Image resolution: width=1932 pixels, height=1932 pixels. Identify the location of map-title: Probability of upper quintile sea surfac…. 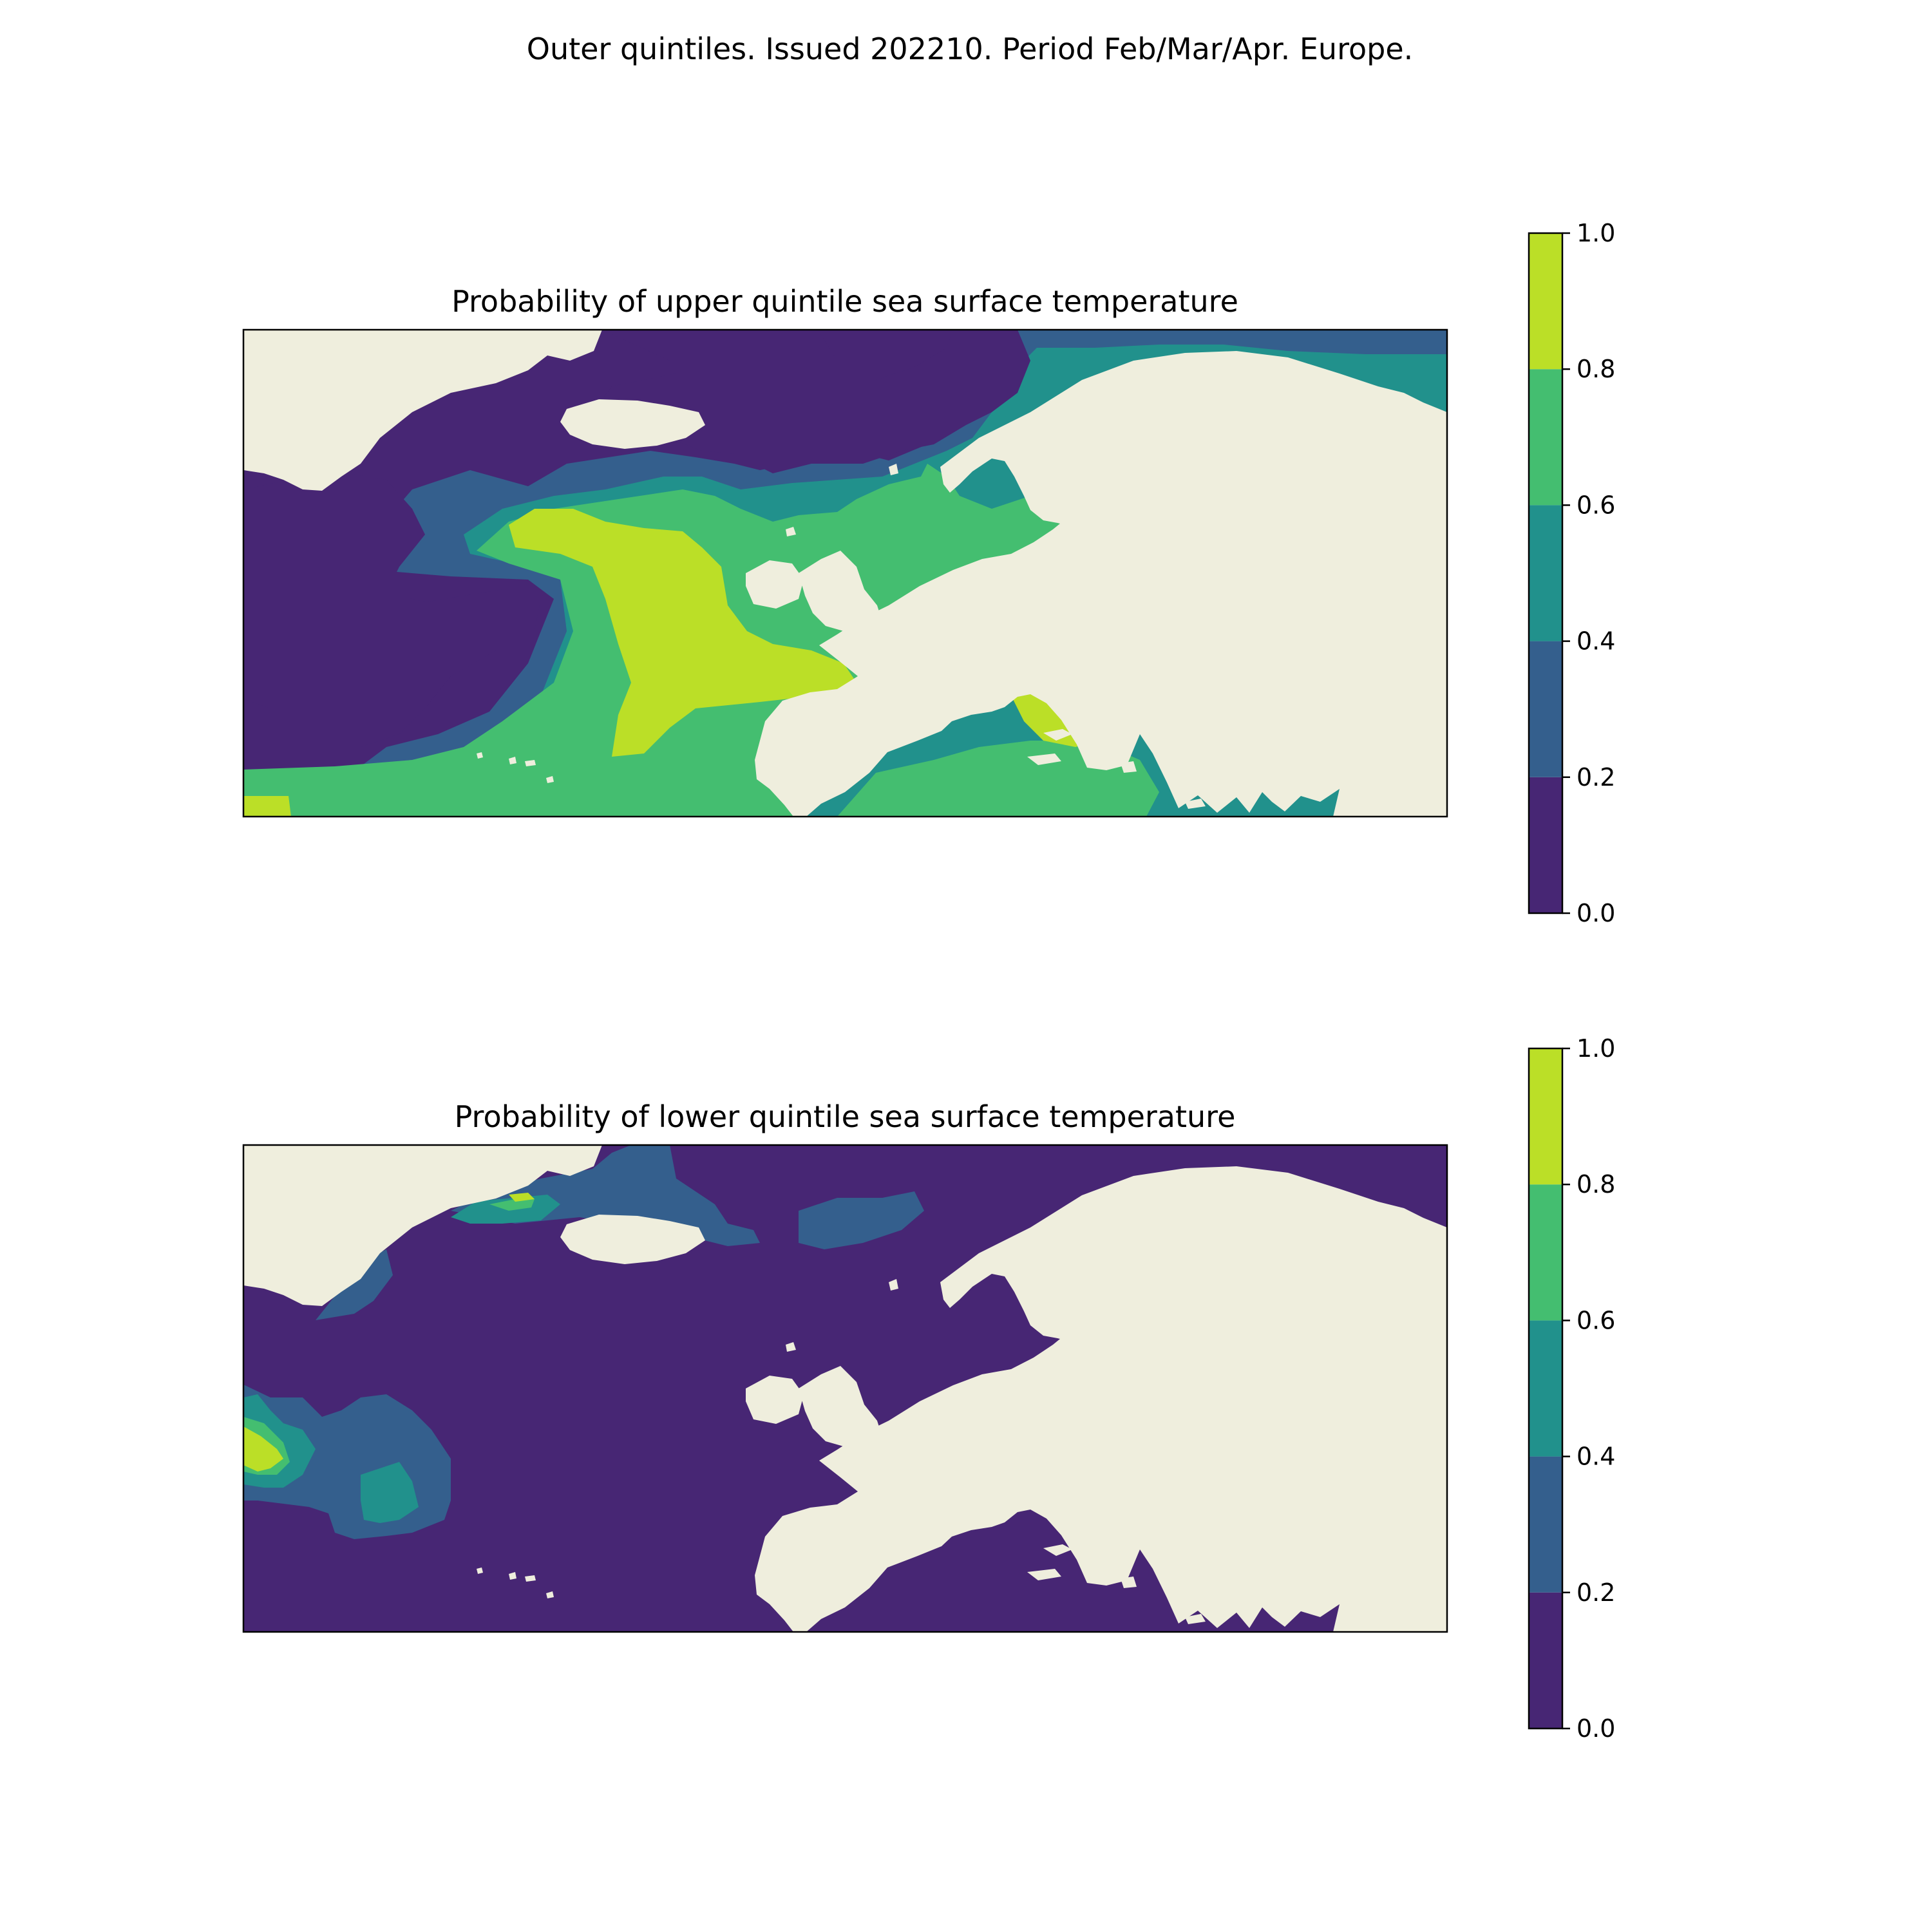
(845, 301).